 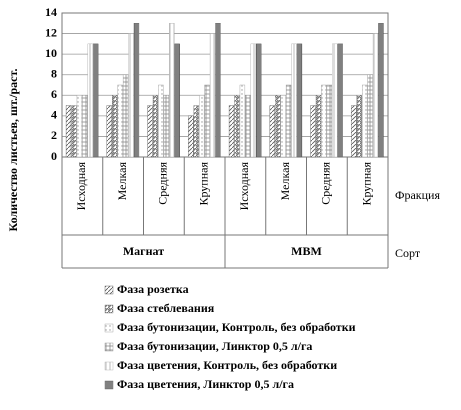 I want to click on legend-label: Фаза цветения, Линктор 0,5 л/га, so click(x=205, y=384).